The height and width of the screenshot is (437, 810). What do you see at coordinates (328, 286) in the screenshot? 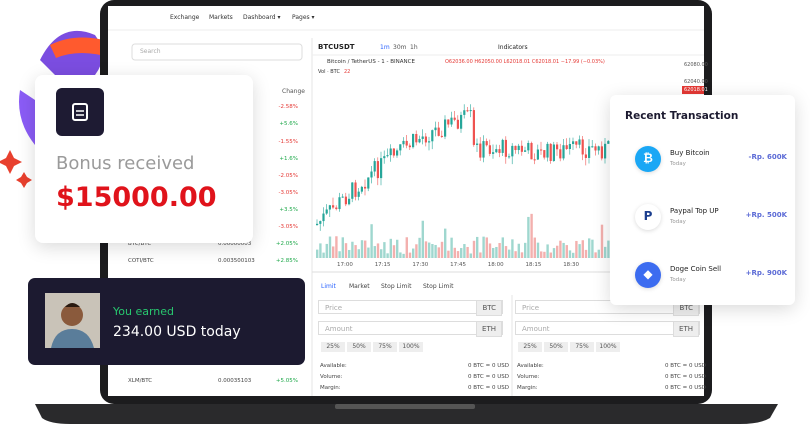
I see `order-tab: Limit` at bounding box center [328, 286].